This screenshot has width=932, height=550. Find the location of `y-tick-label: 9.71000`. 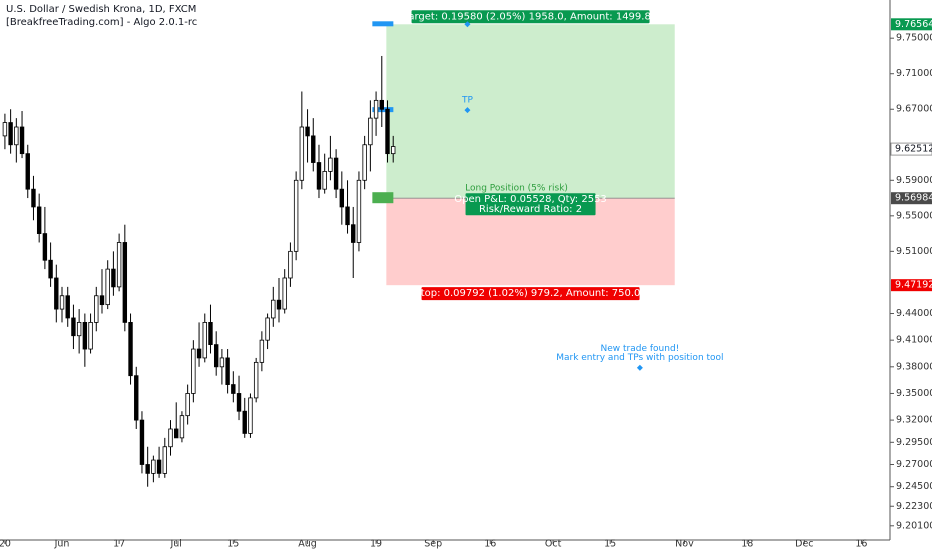

y-tick-label: 9.71000 is located at coordinates (914, 73).